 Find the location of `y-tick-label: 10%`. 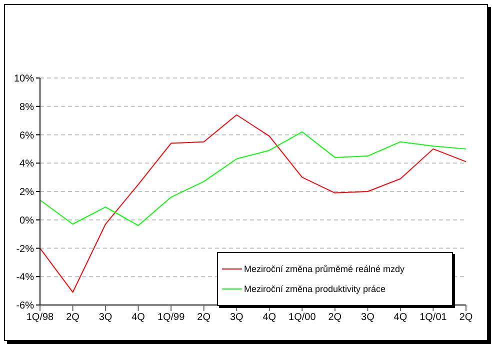

y-tick-label: 10% is located at coordinates (24, 79).